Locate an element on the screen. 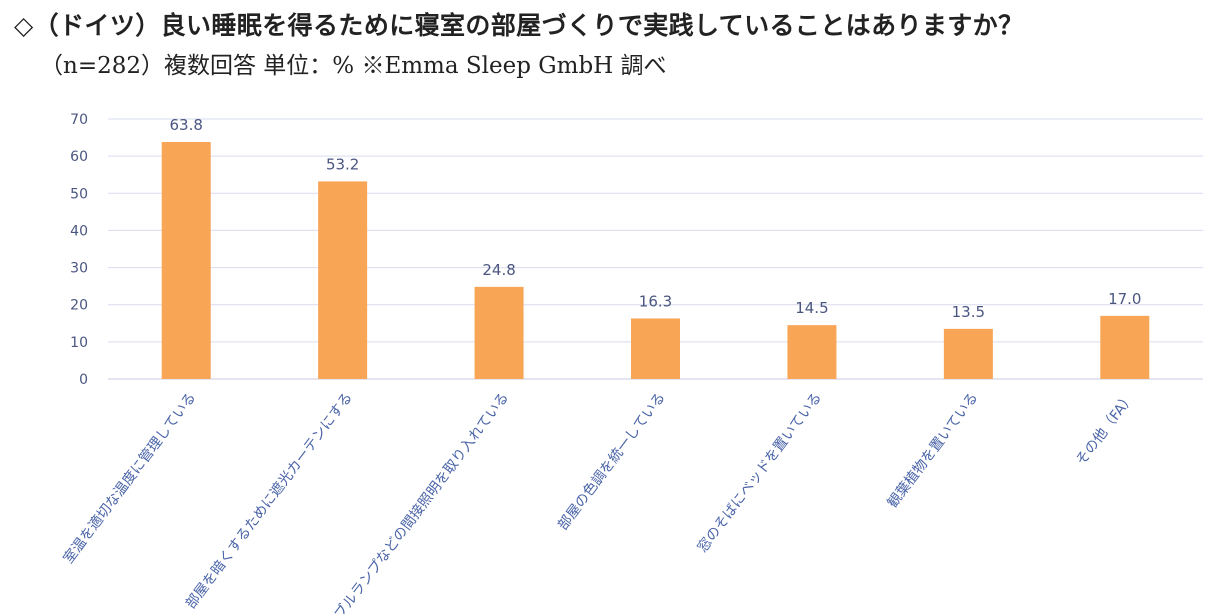 This screenshot has width=1213, height=614. y-tick-label: 20 is located at coordinates (79, 306).